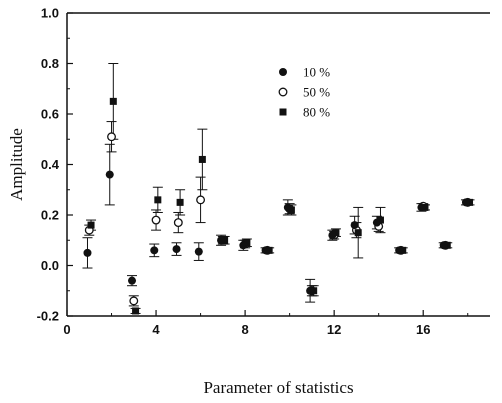 The height and width of the screenshot is (403, 502). I want to click on x-tick-label: 8, so click(244, 329).